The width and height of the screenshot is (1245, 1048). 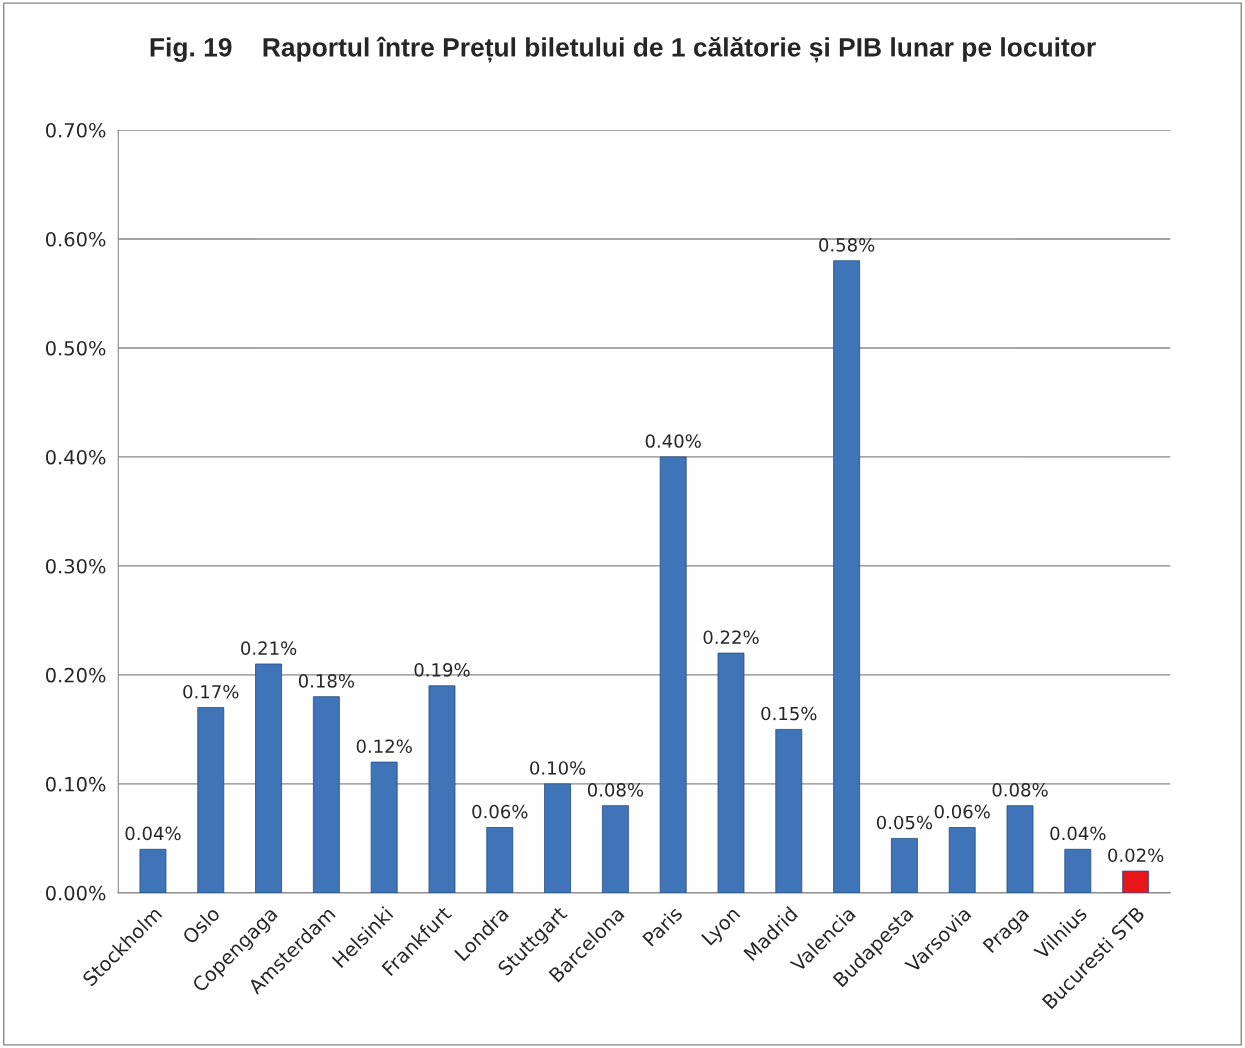 What do you see at coordinates (442, 670) in the screenshot?
I see `data-label: 0.19%` at bounding box center [442, 670].